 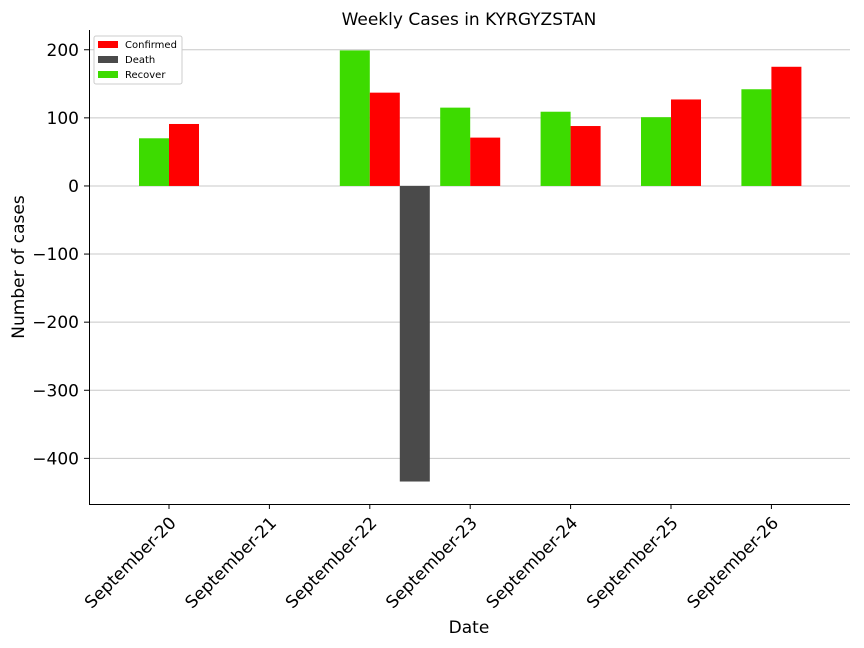 I want to click on legend: Confirmed Death Recover, so click(x=138, y=60).